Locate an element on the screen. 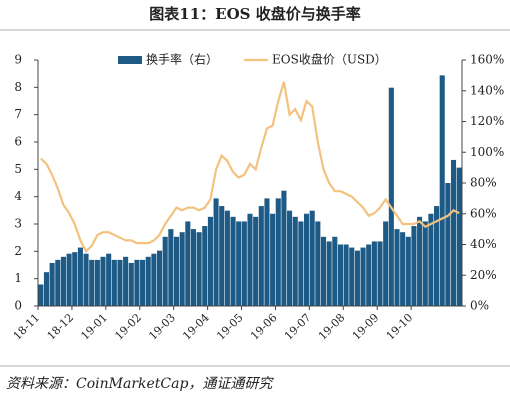 Image resolution: width=510 pixels, height=404 pixels. y2-tick-label: 100% is located at coordinates (487, 152).